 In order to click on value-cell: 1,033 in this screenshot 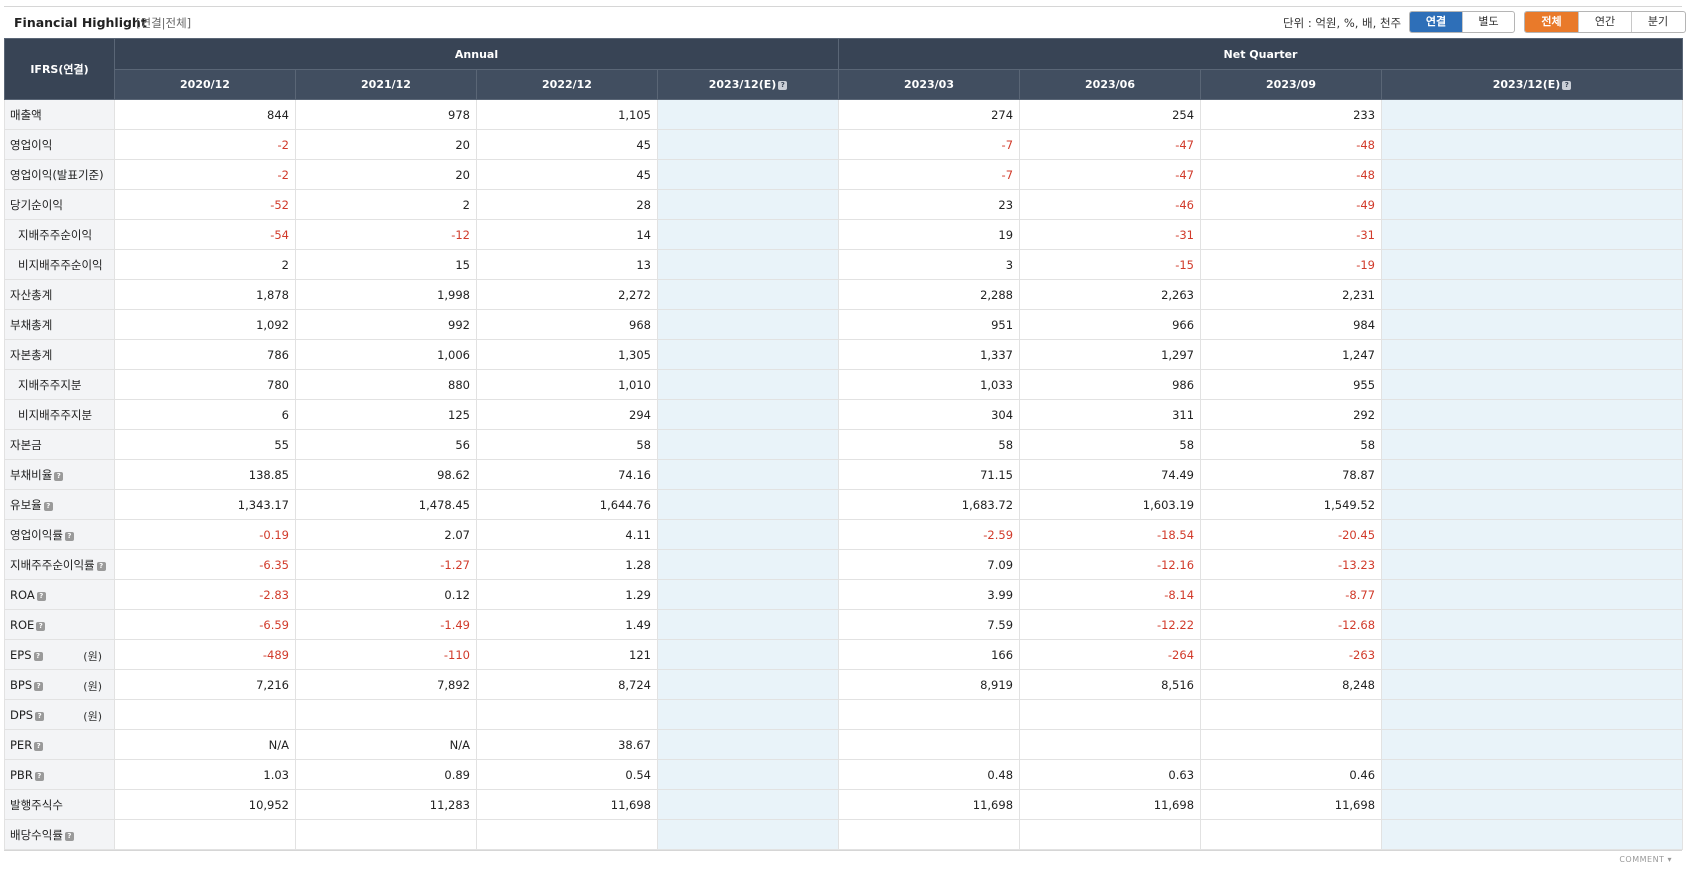, I will do `click(929, 384)`.